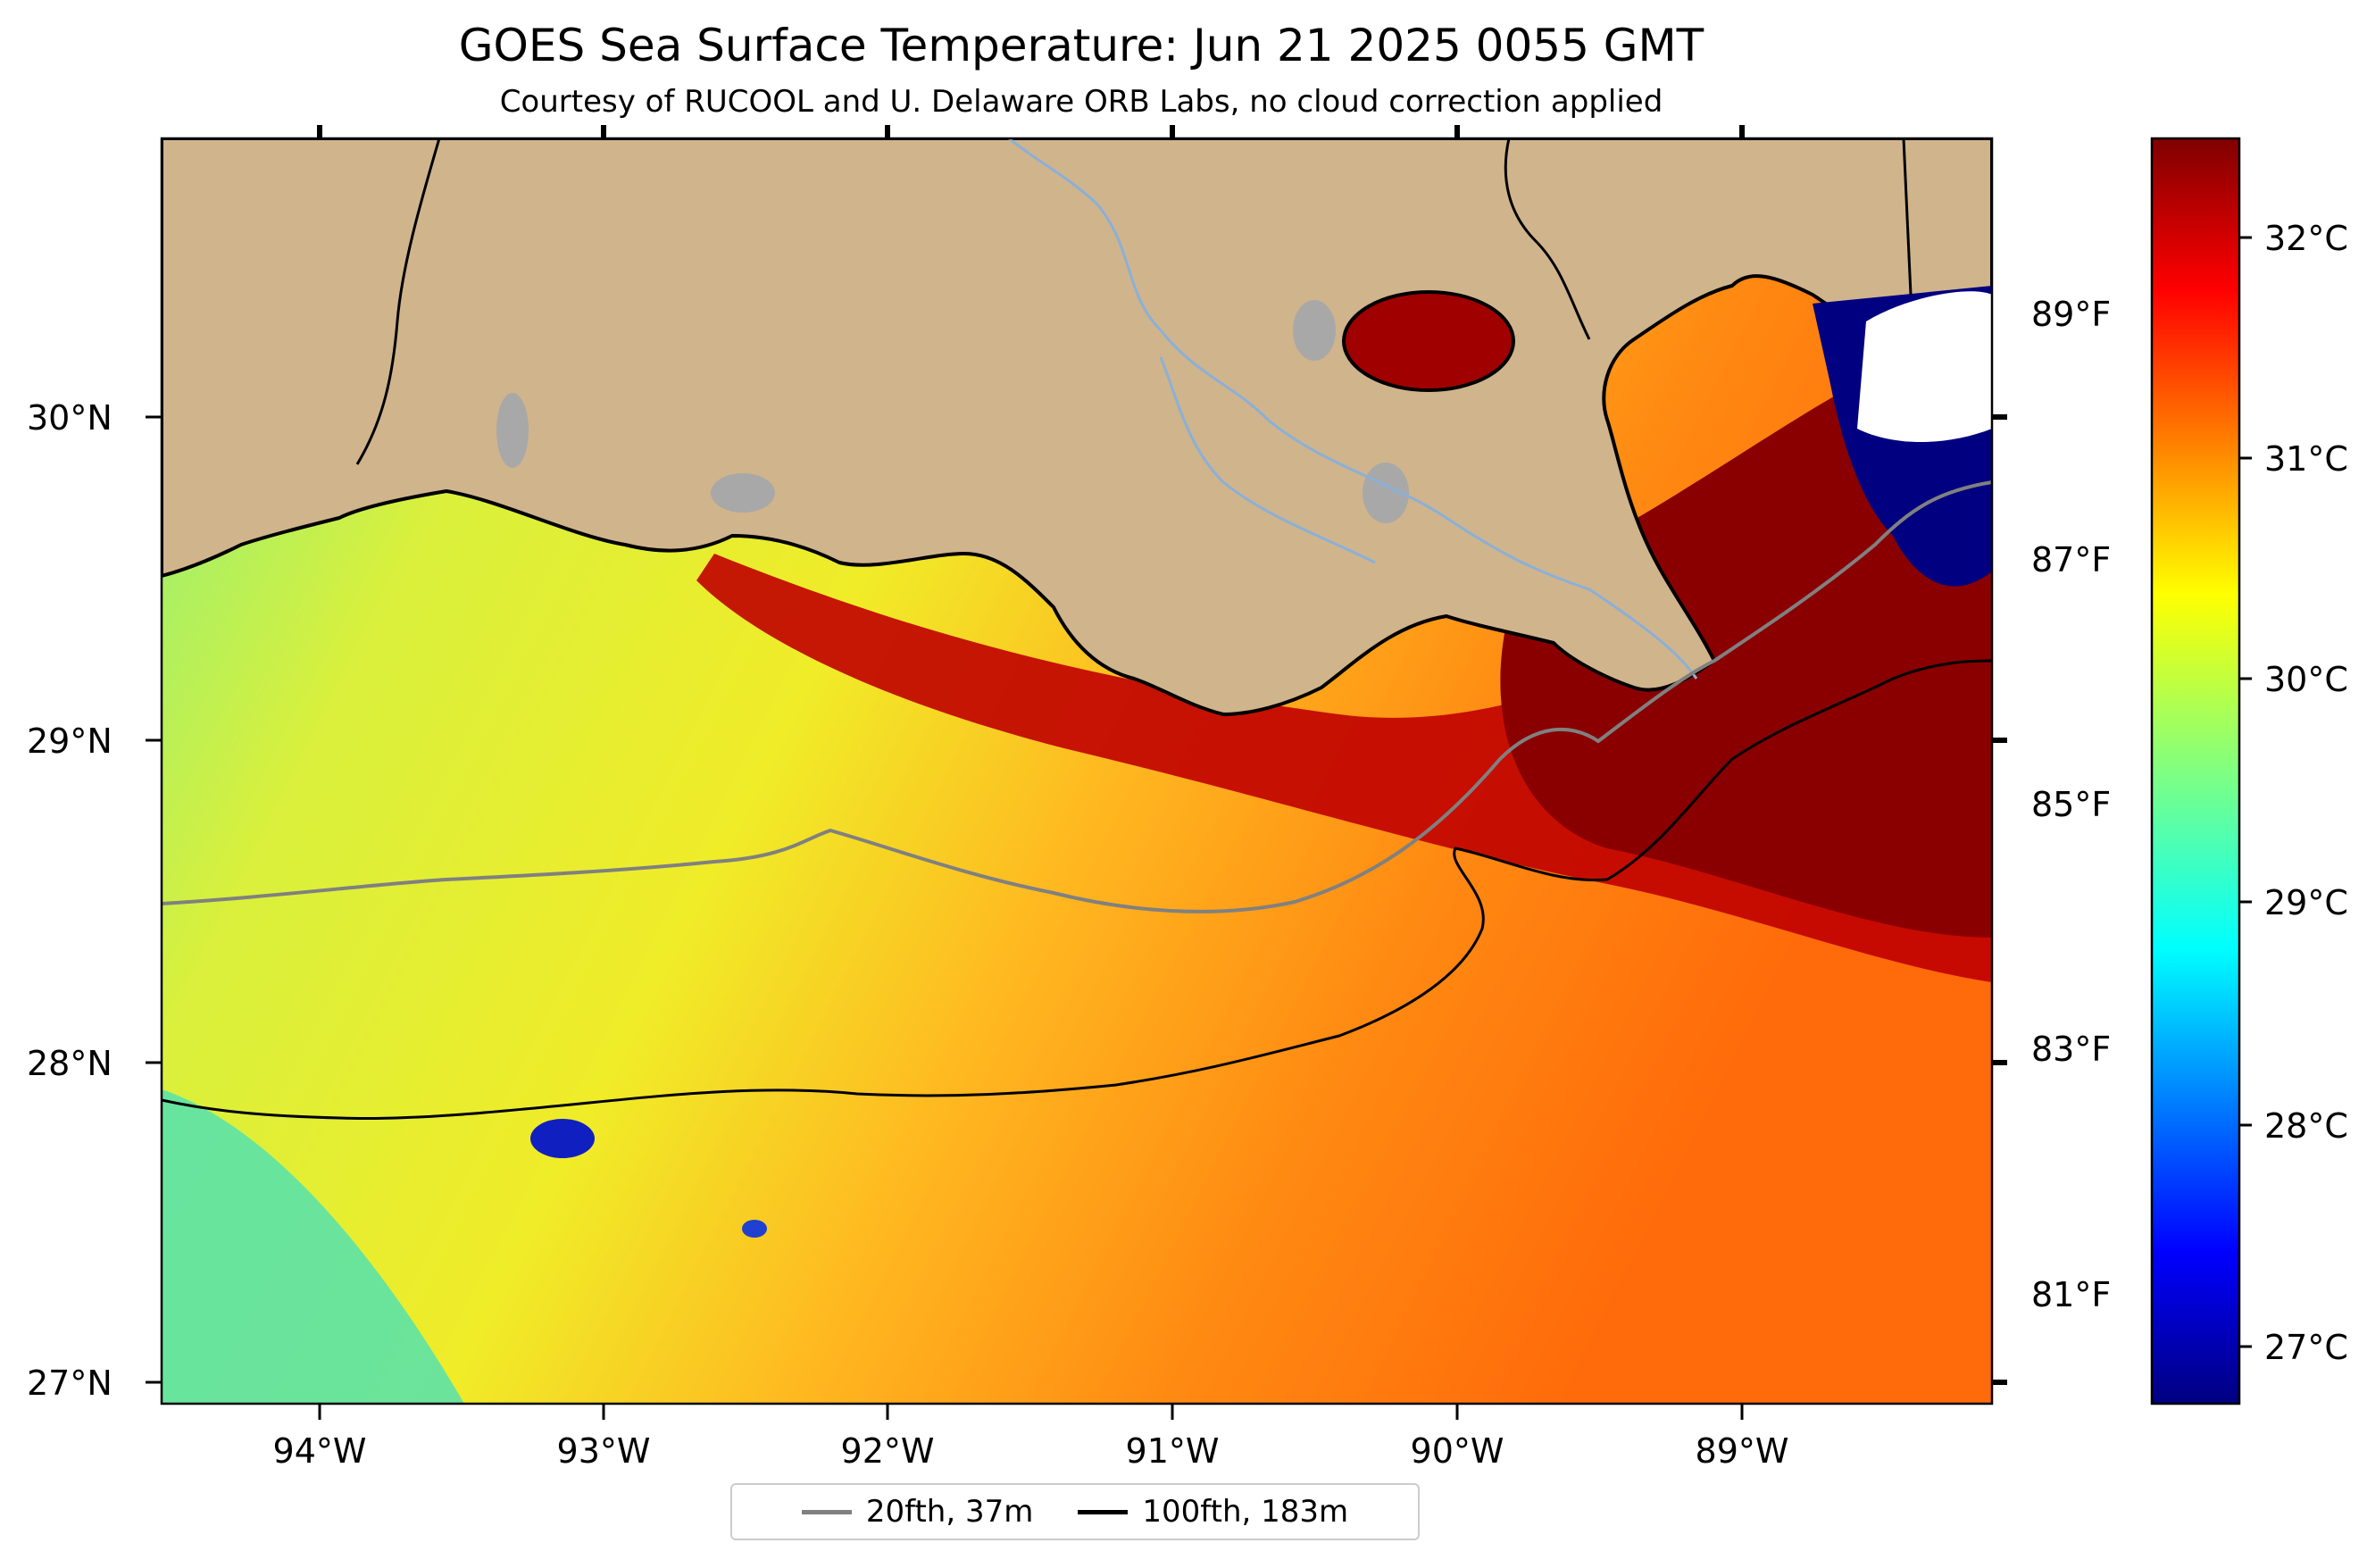 The image size is (2367, 1568). I want to click on colorbar-label: 27°C, so click(2306, 1347).